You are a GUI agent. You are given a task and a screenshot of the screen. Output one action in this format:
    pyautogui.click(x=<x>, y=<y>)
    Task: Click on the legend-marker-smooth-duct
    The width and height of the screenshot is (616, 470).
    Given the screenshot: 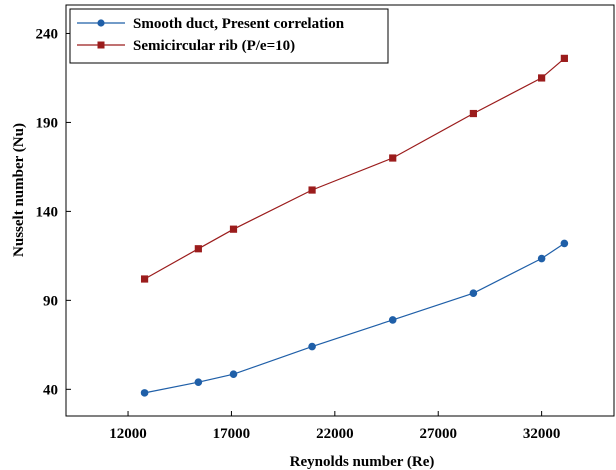 What is the action you would take?
    pyautogui.click(x=101, y=23)
    